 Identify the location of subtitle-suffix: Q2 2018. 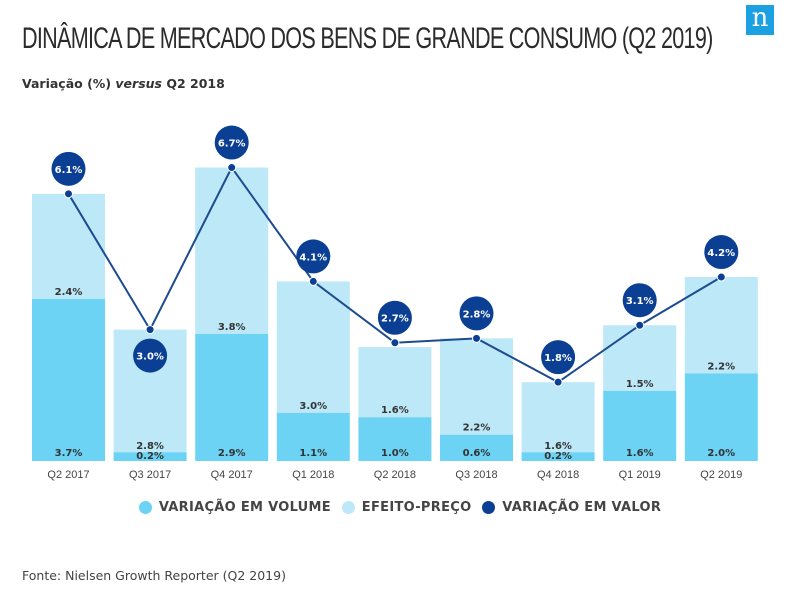
(193, 83).